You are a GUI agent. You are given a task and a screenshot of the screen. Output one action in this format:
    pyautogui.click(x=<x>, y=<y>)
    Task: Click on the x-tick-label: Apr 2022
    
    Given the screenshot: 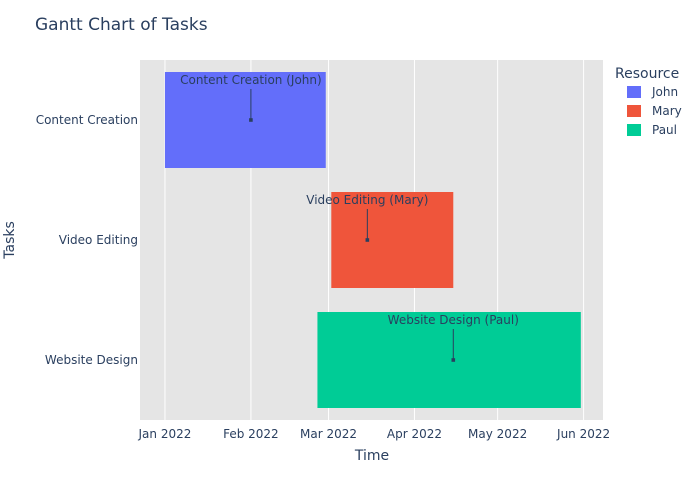 What is the action you would take?
    pyautogui.click(x=414, y=434)
    